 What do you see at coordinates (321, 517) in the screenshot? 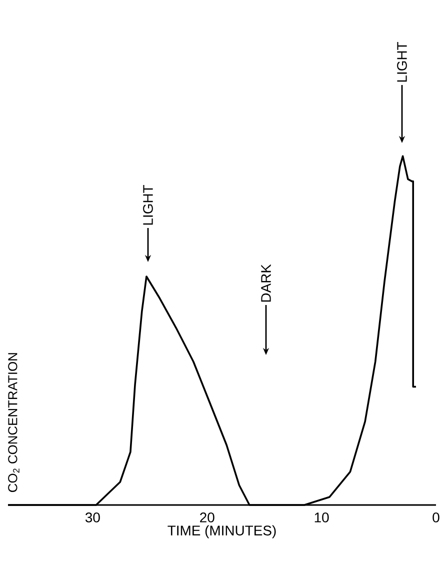
I see `x-tick-label: 10` at bounding box center [321, 517].